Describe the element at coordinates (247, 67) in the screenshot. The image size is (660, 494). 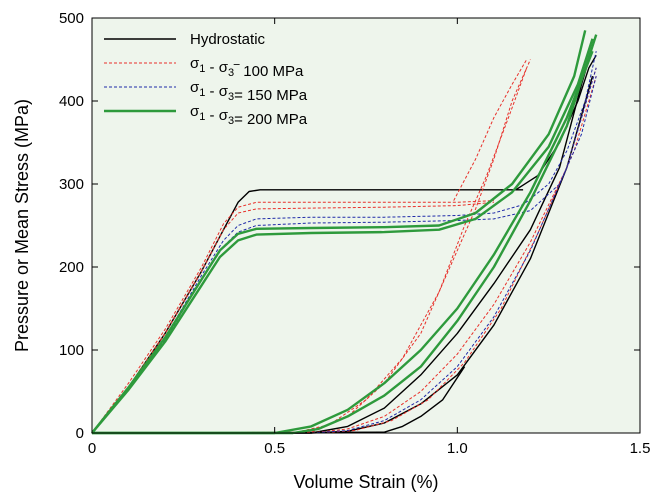
I see `legend-label-1: σ1 - σ3‾ 100 MPa` at that location.